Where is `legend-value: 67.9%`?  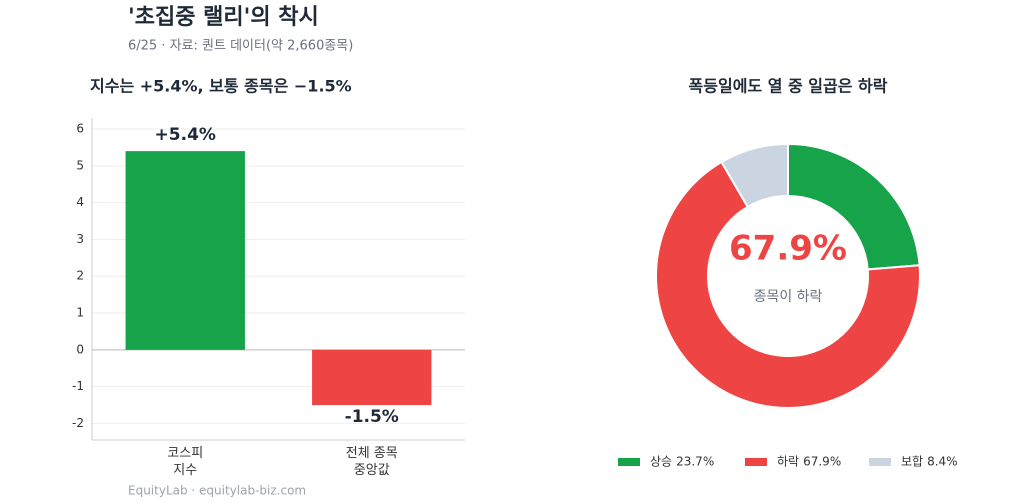 legend-value: 67.9% is located at coordinates (822, 462).